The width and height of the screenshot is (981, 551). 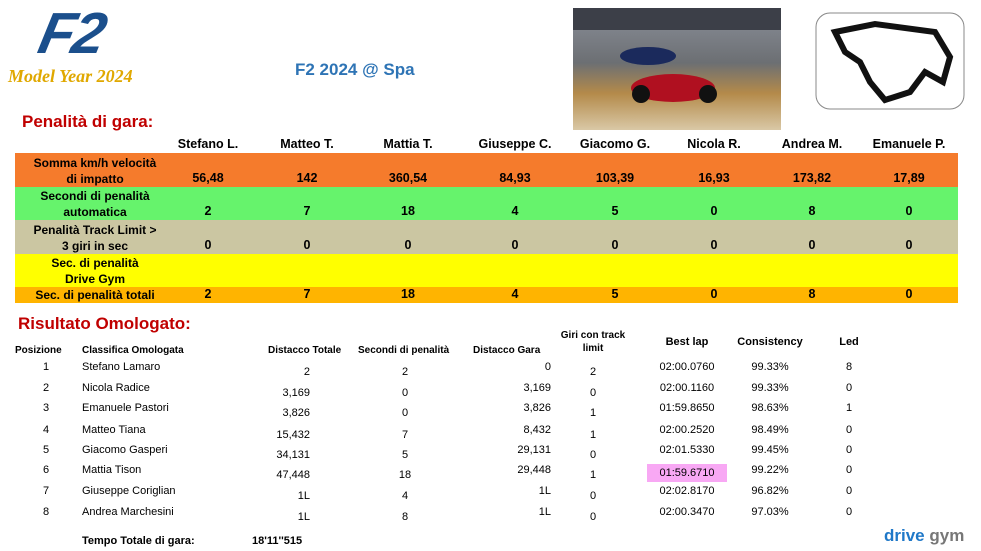 I want to click on result-cell: 01:59.6710, so click(x=687, y=473).